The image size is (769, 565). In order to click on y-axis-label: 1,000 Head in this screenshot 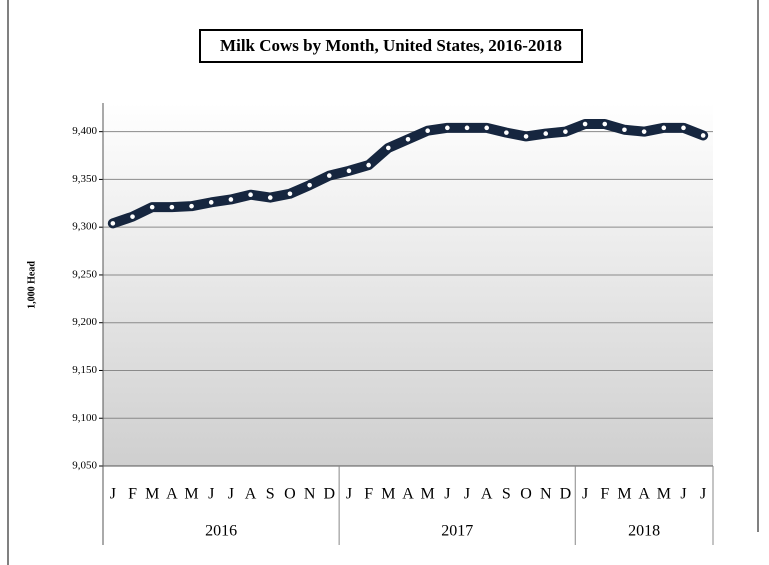, I will do `click(31, 285)`.